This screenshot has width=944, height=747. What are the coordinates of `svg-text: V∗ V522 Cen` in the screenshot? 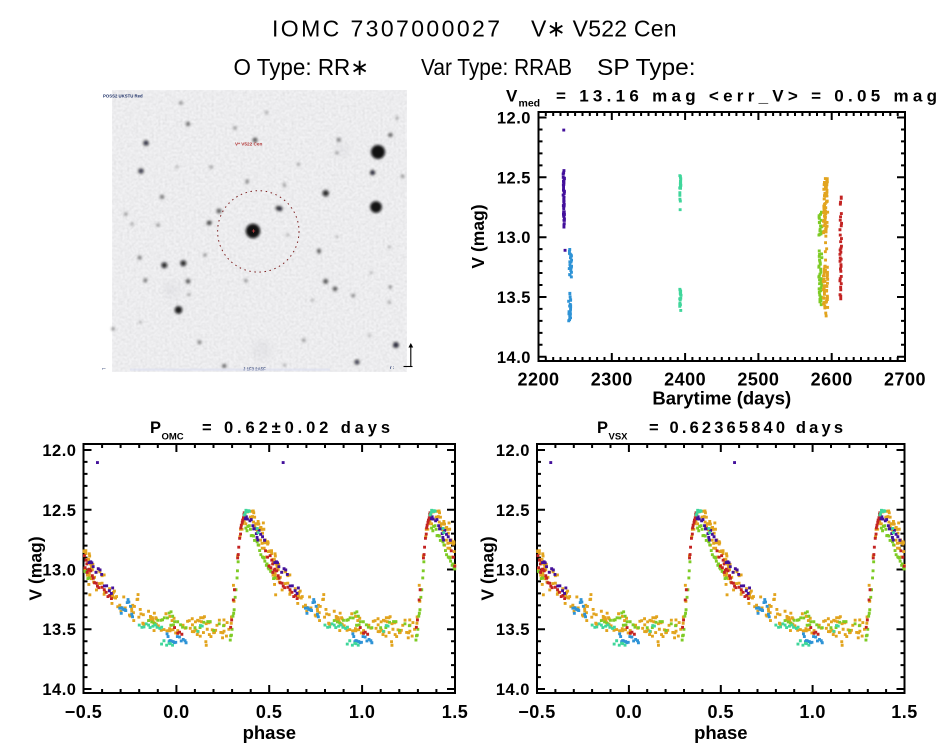 It's located at (604, 29).